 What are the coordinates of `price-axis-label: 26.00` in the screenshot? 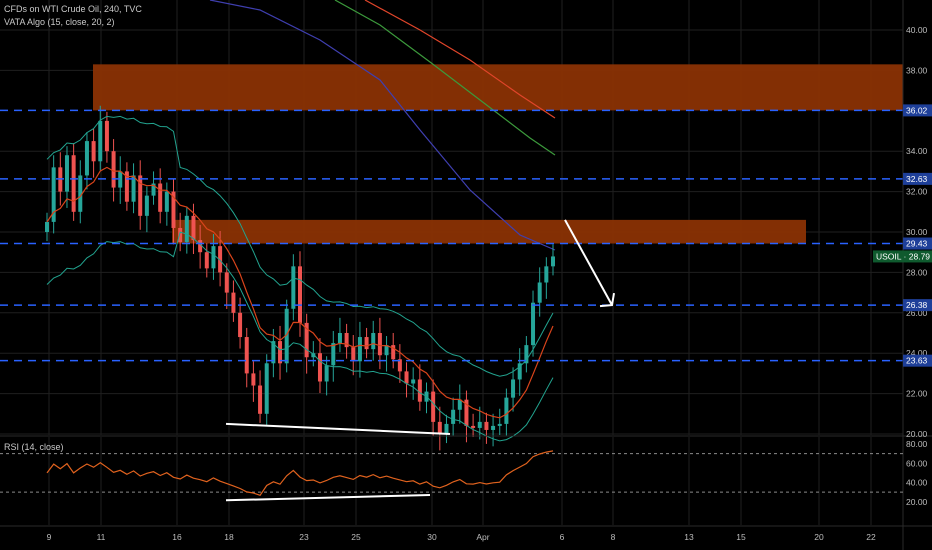 It's located at (917, 313).